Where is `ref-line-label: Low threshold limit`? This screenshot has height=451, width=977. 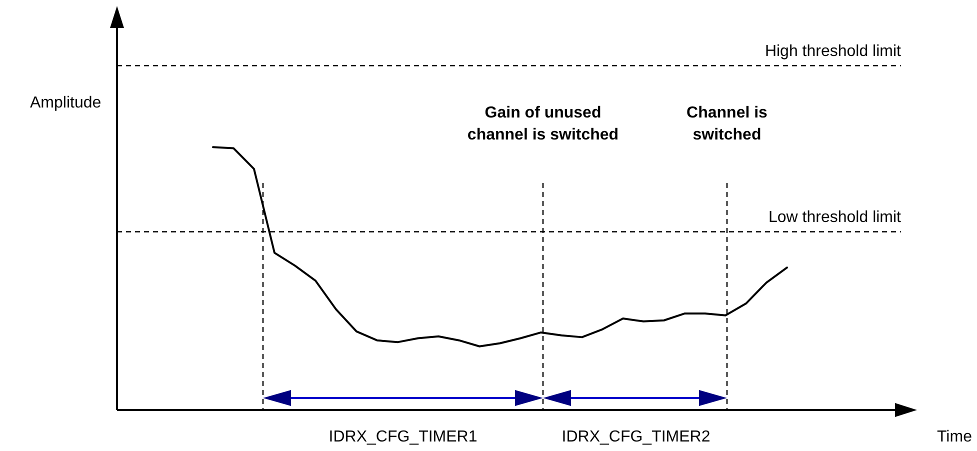 ref-line-label: Low threshold limit is located at coordinates (835, 217).